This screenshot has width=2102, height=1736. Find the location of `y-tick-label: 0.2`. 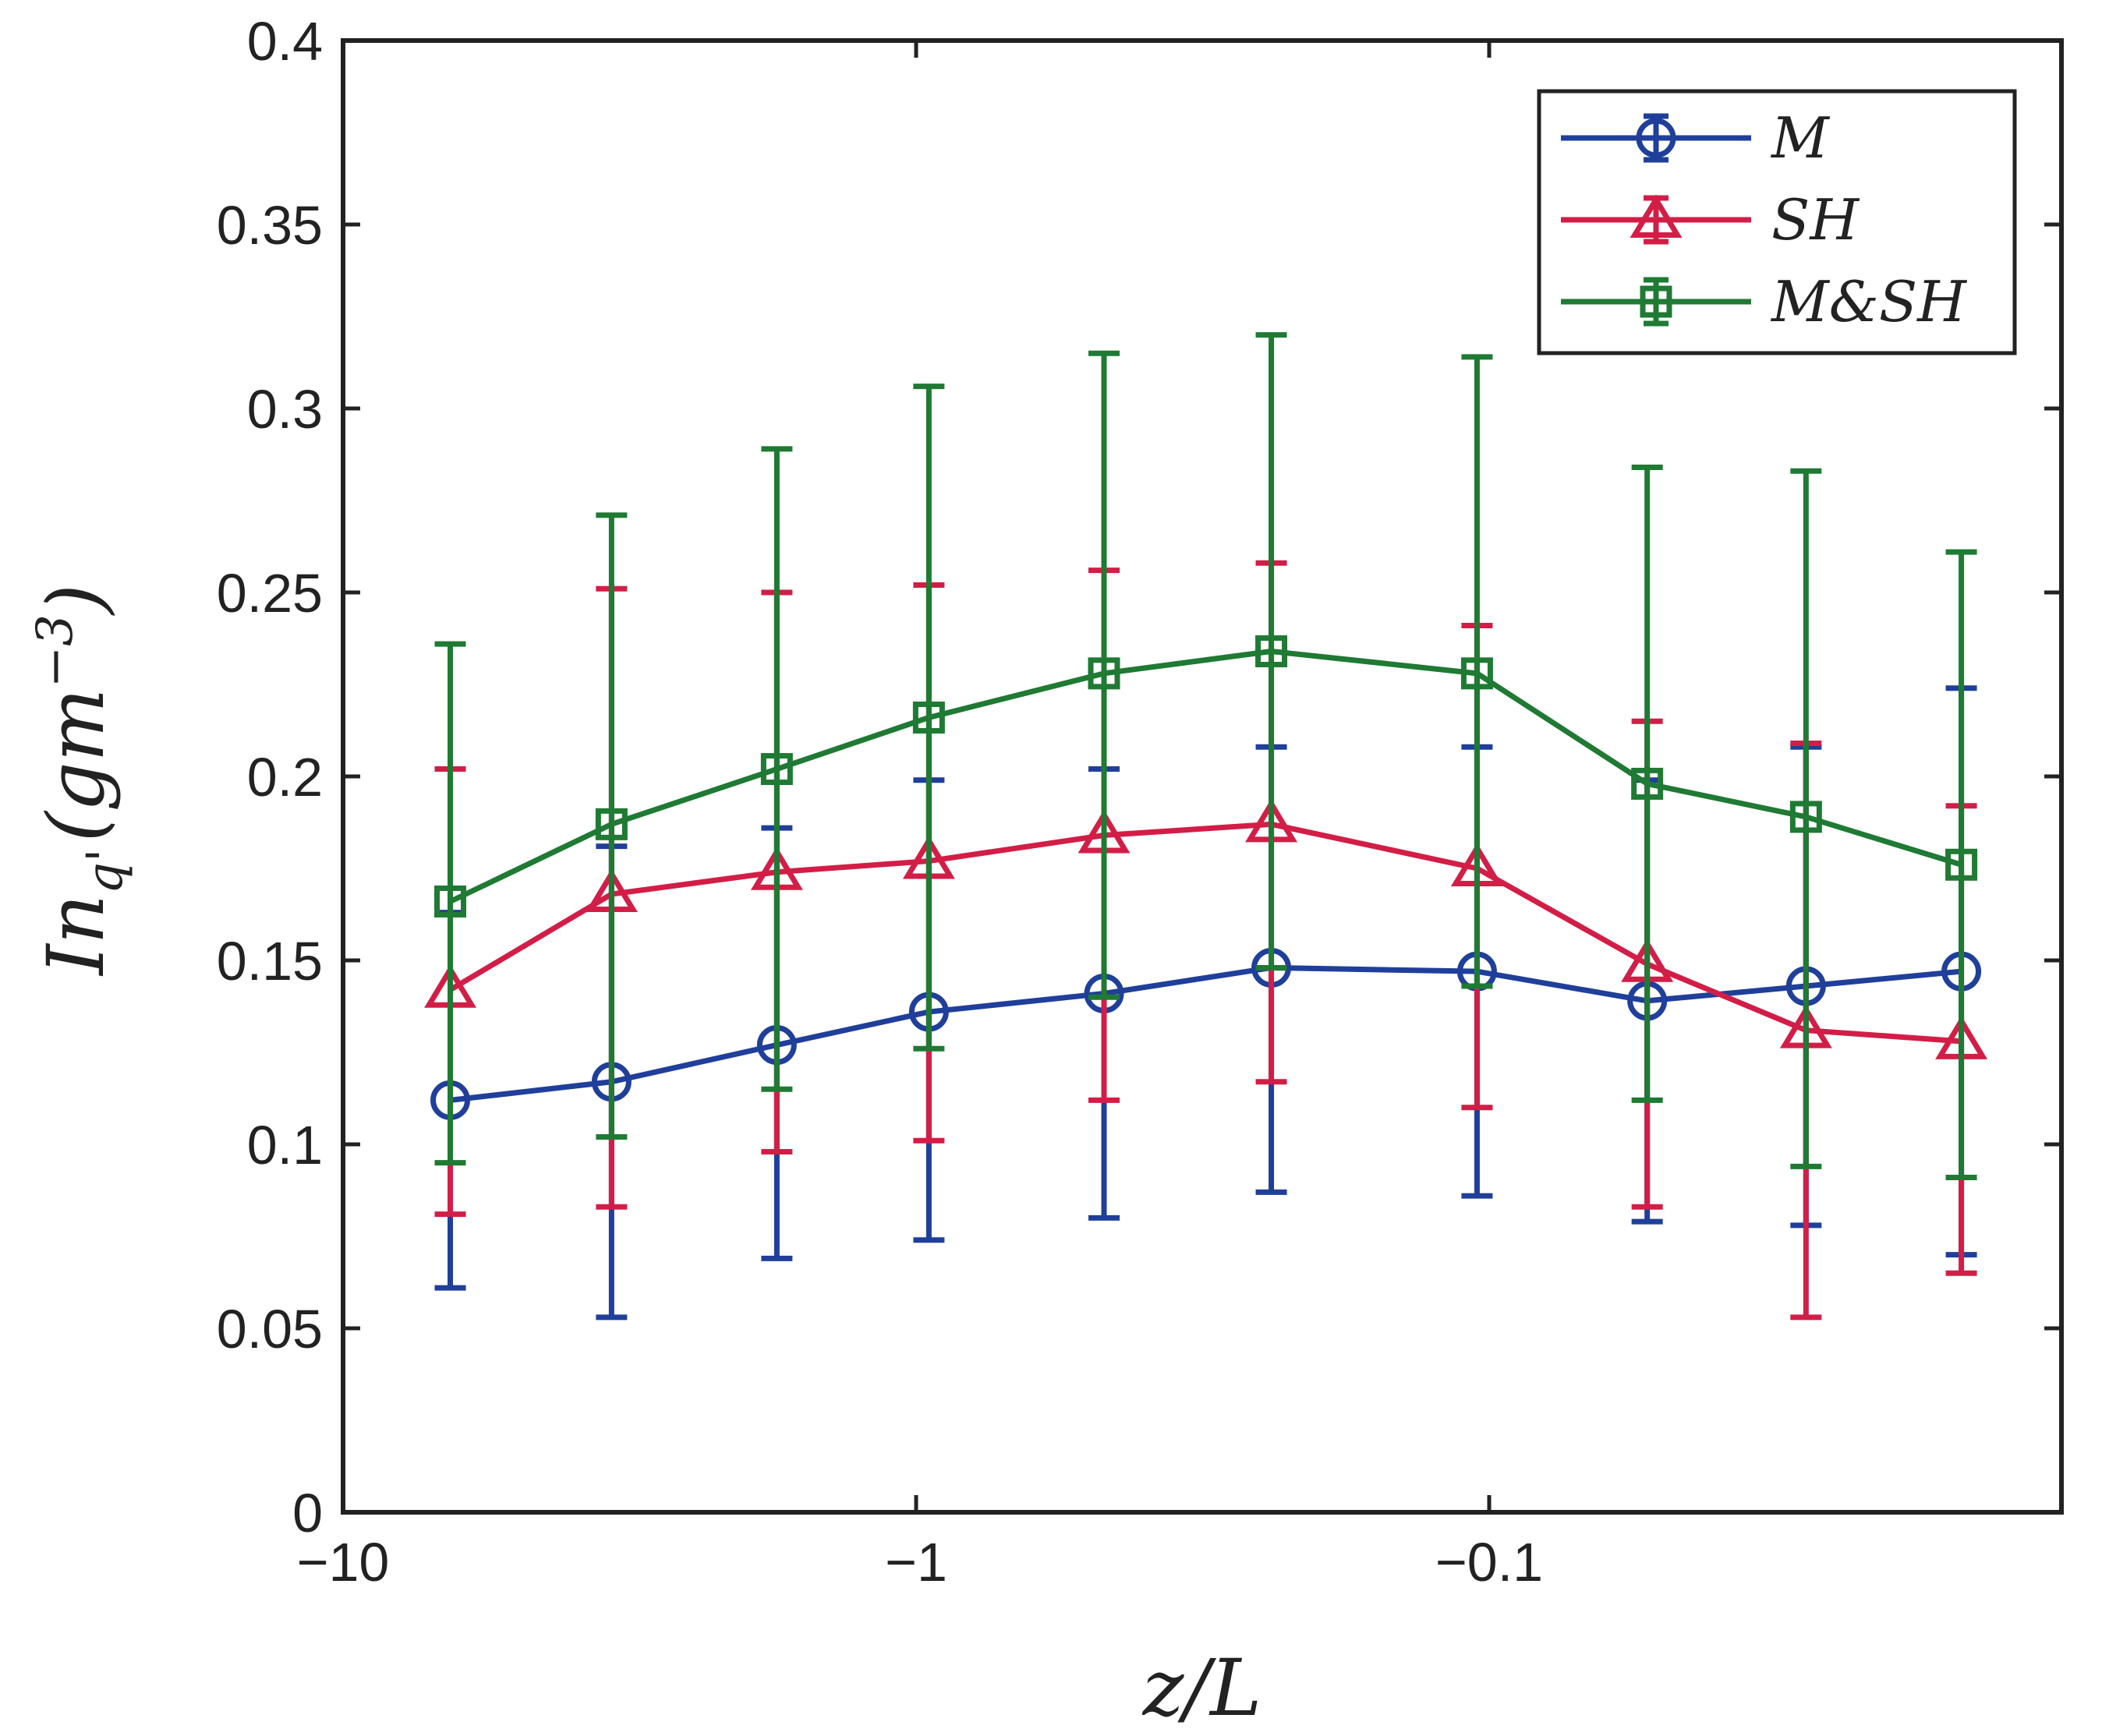

y-tick-label: 0.2 is located at coordinates (285, 777).